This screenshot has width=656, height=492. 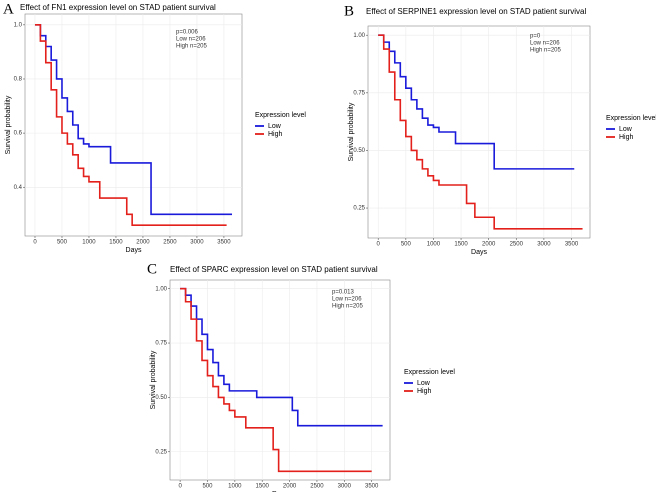 I want to click on panel-letter: C, so click(x=152, y=269).